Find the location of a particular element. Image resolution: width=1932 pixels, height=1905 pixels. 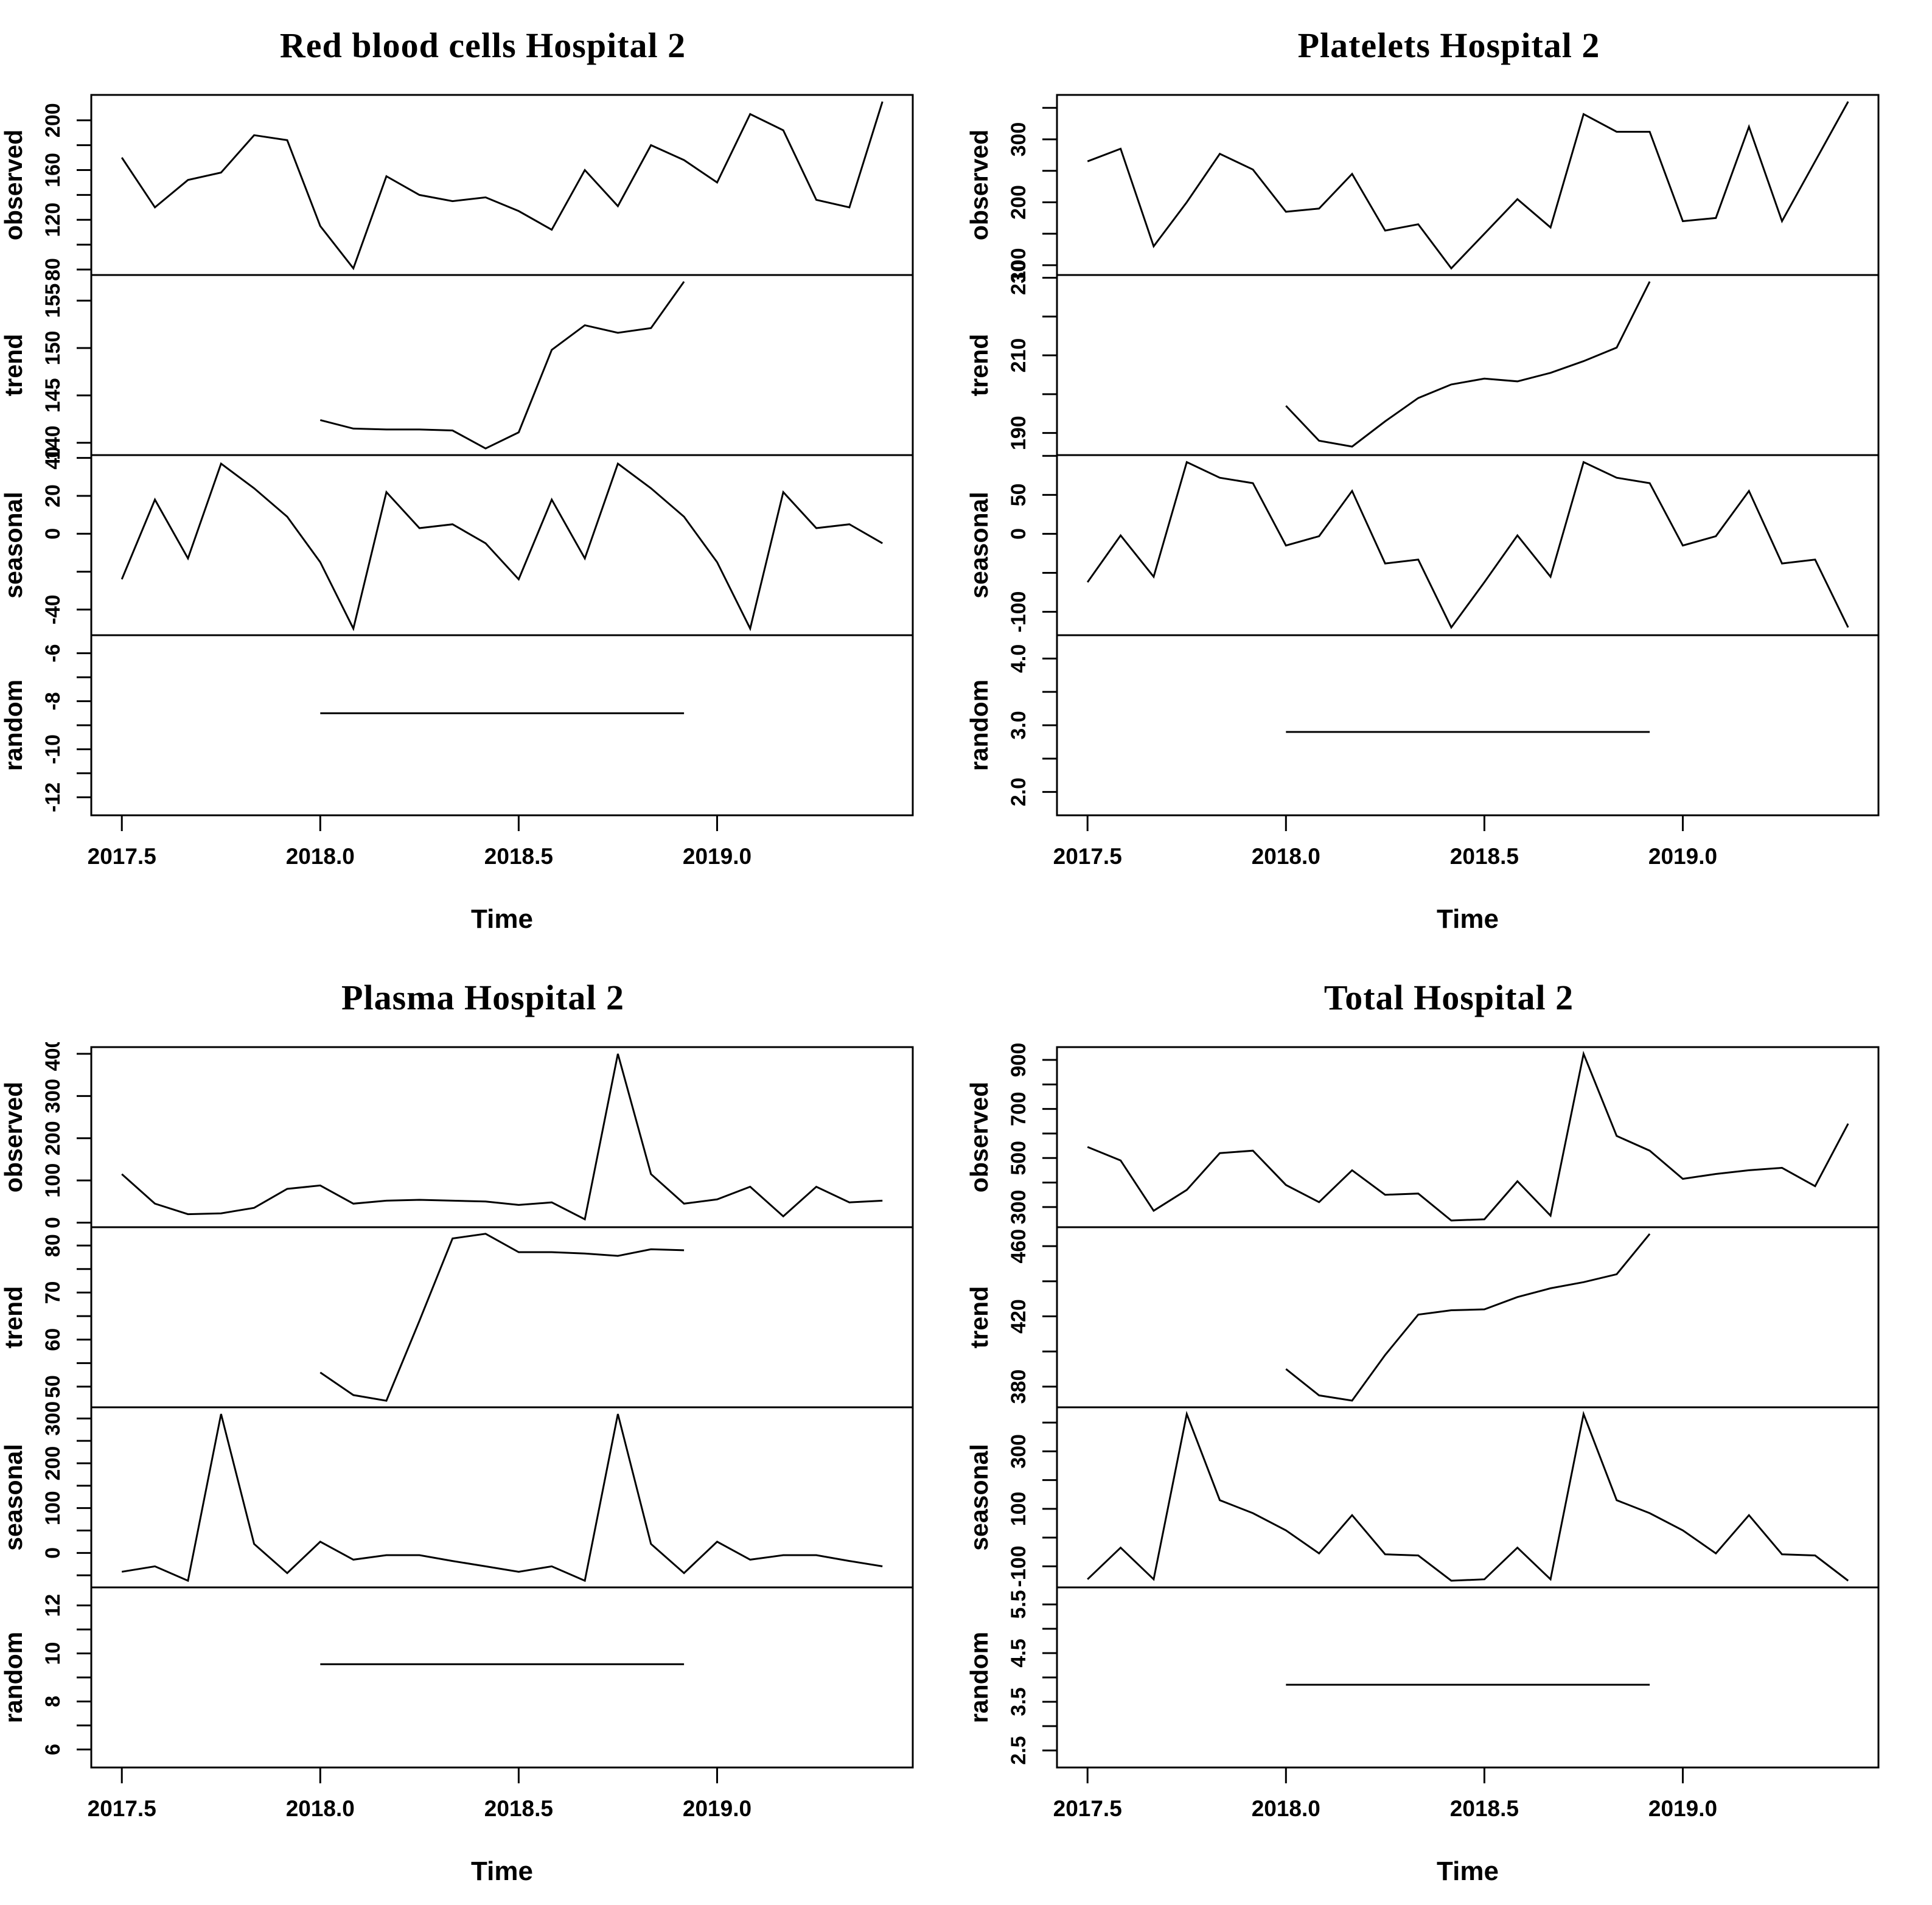

y-tick-label: 2.0 is located at coordinates (1018, 792).